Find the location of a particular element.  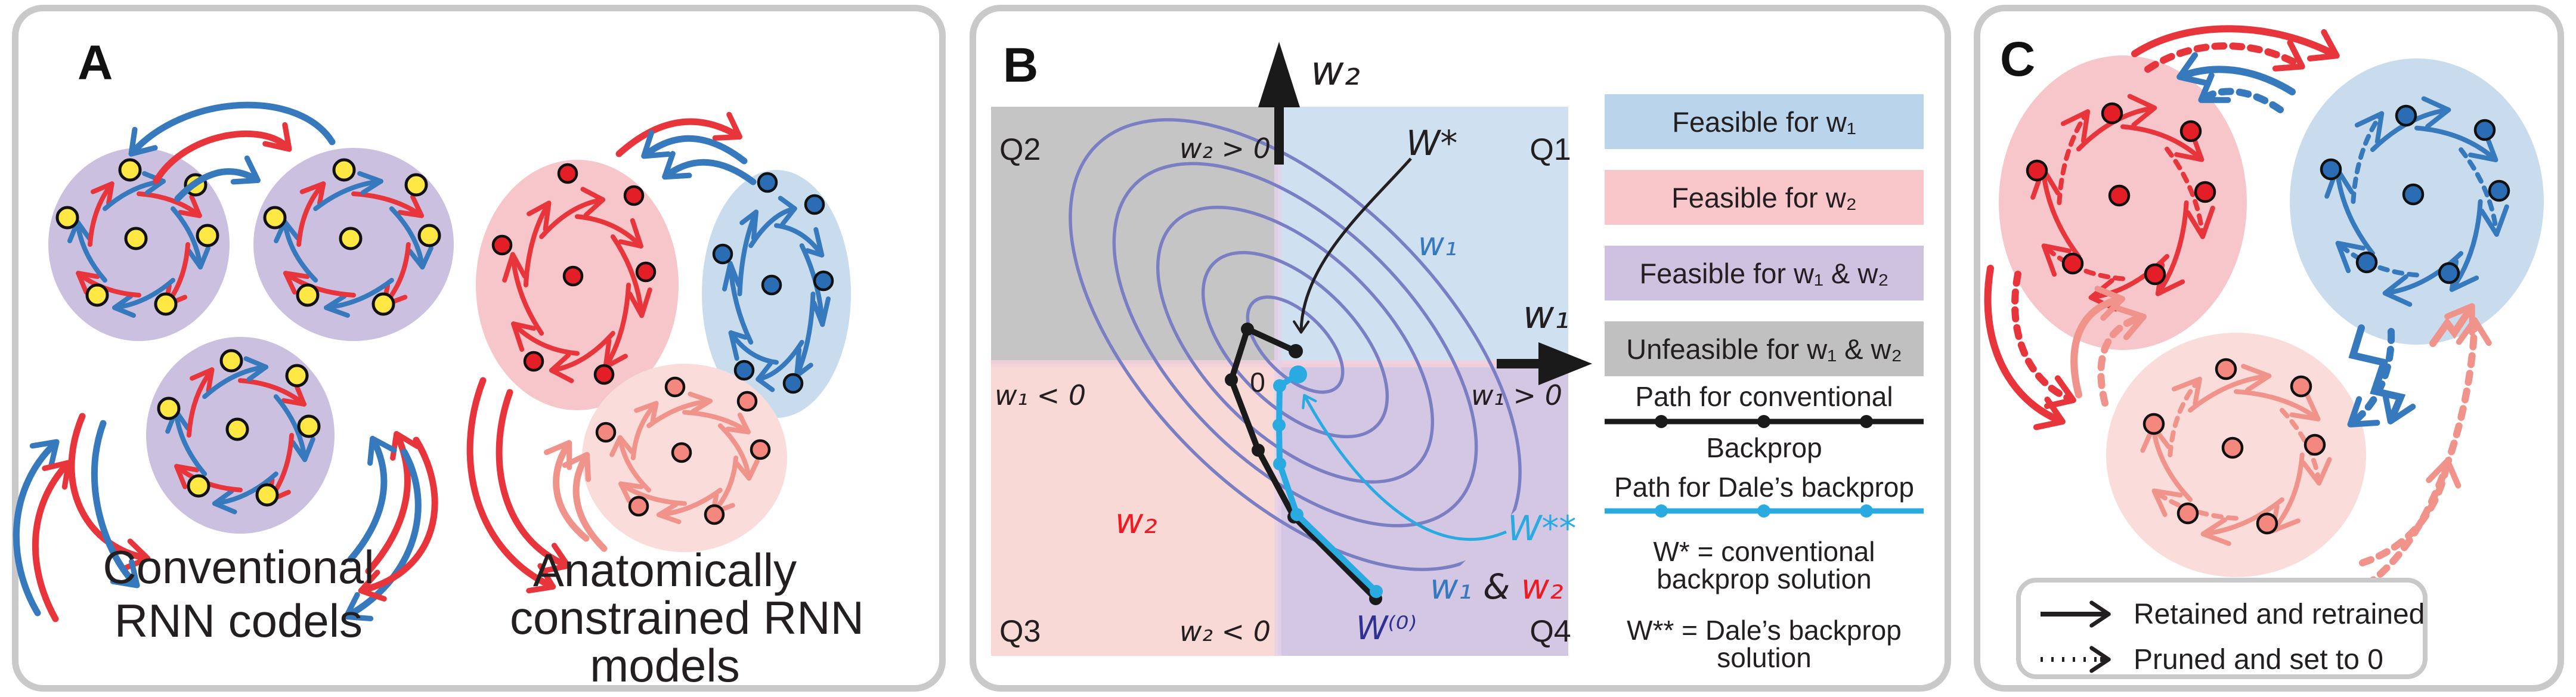

region-q3-feasible-w2 is located at coordinates (1134, 510).